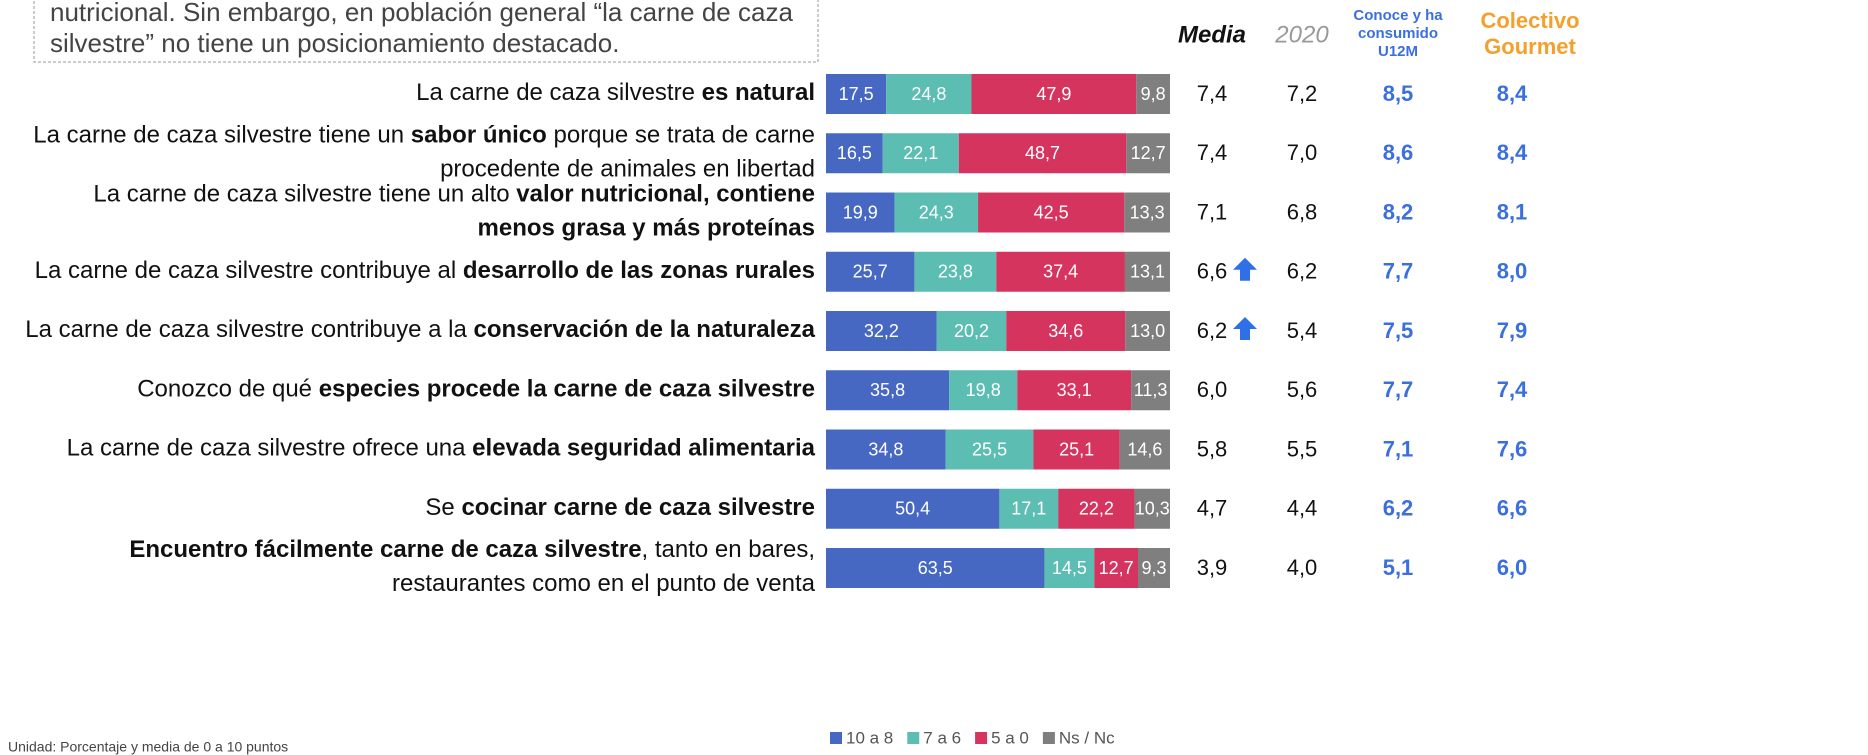 The height and width of the screenshot is (755, 1868). I want to click on value-label: 19,8, so click(983, 390).